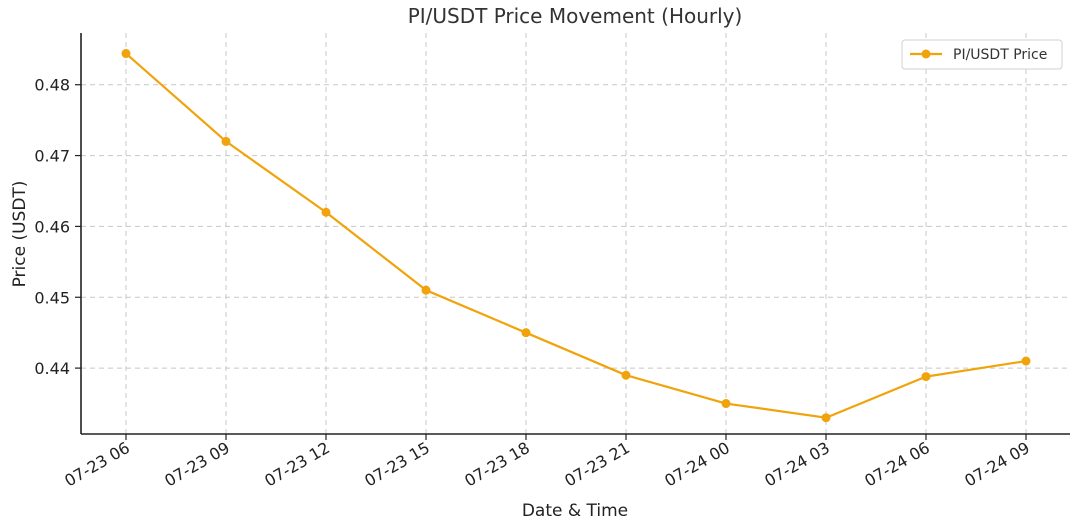  I want to click on x-axis-label: Date & Time, so click(575, 511).